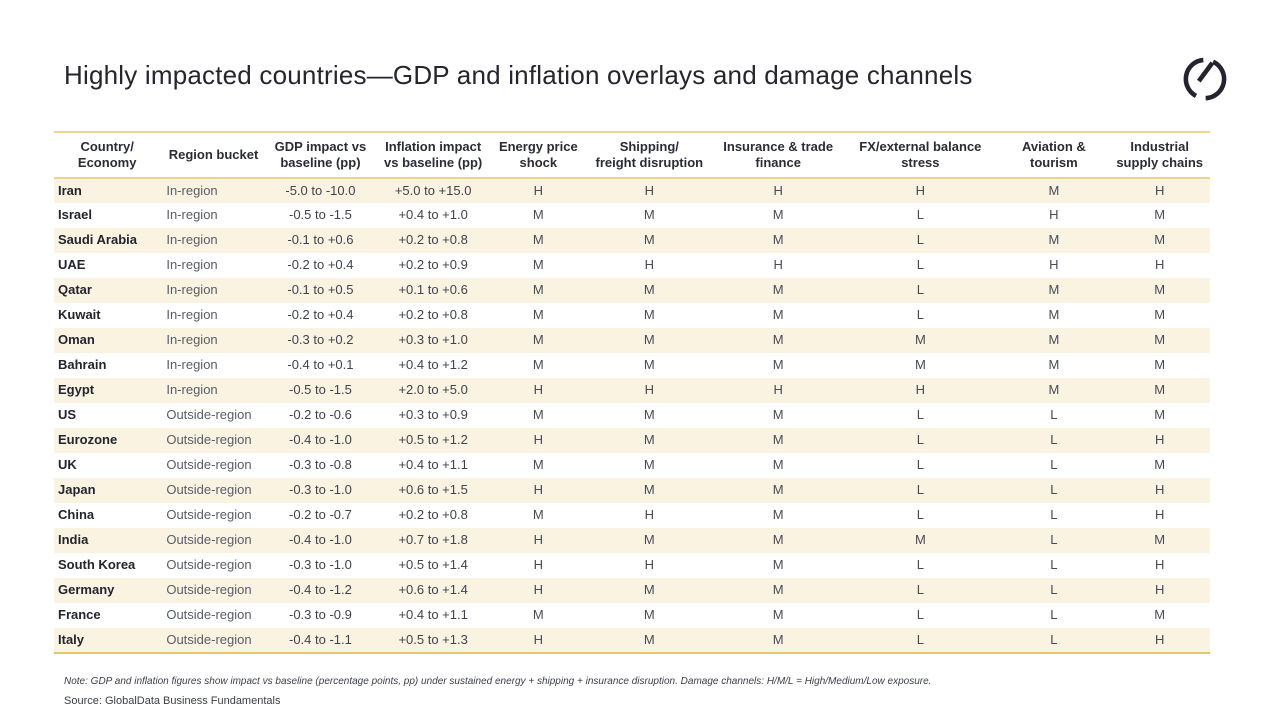 This screenshot has width=1280, height=720. Describe the element at coordinates (76, 390) in the screenshot. I see `country-cell: Egypt` at that location.